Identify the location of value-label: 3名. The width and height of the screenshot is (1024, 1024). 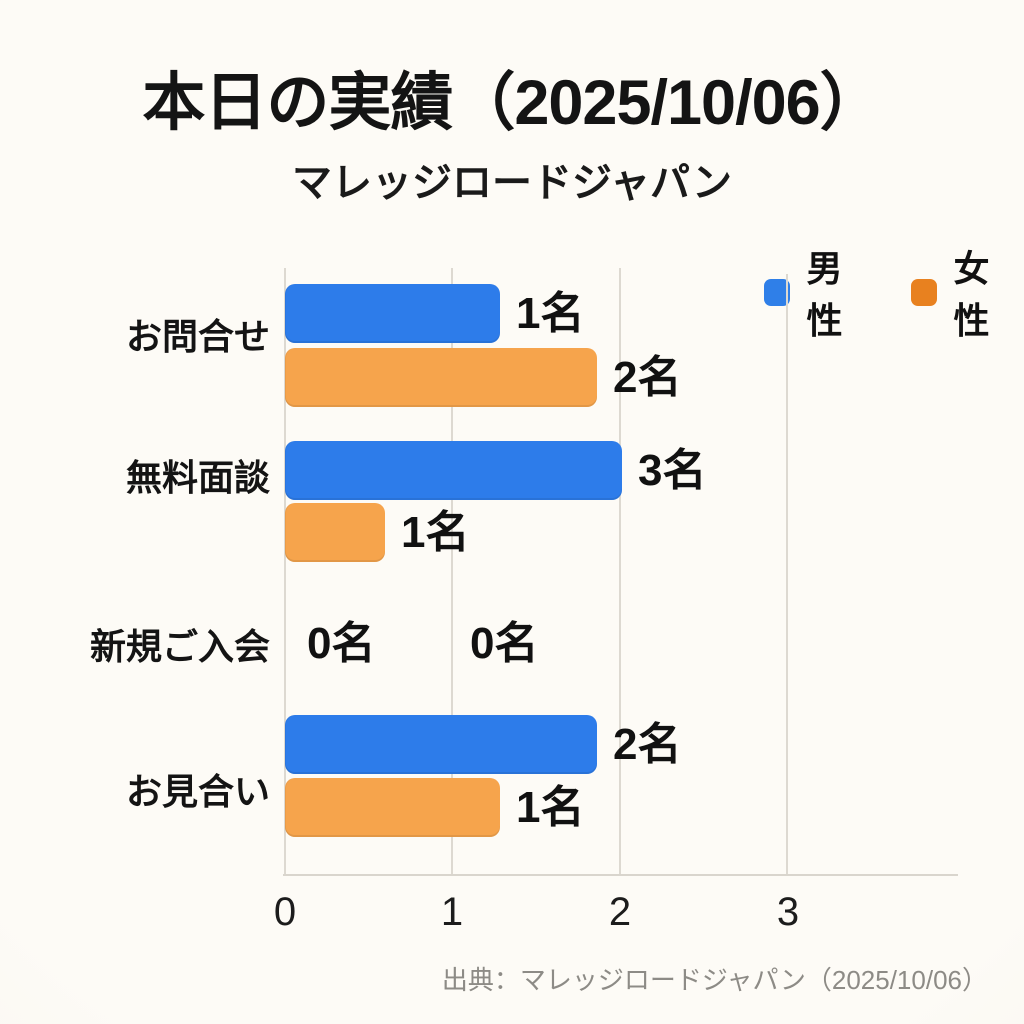
(672, 470).